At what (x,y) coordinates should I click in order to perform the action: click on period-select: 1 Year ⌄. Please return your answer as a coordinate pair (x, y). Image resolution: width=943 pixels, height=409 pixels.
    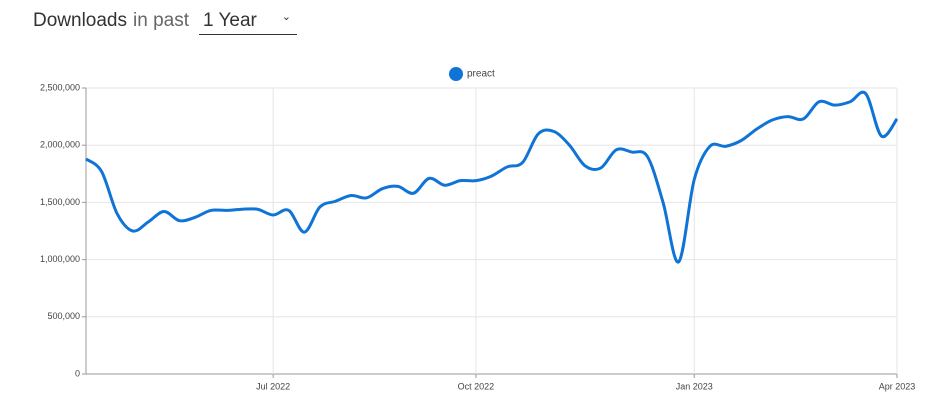
    Looking at the image, I should click on (247, 22).